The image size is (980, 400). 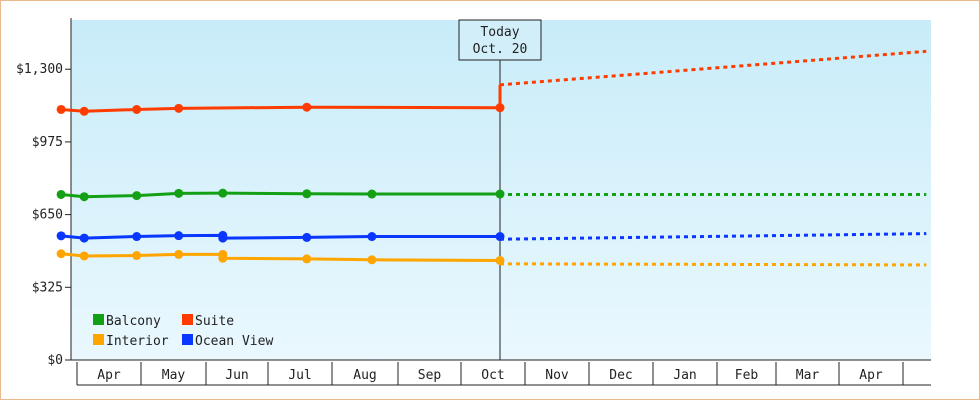 What do you see at coordinates (713, 236) in the screenshot?
I see `ocean-view-forecast-line` at bounding box center [713, 236].